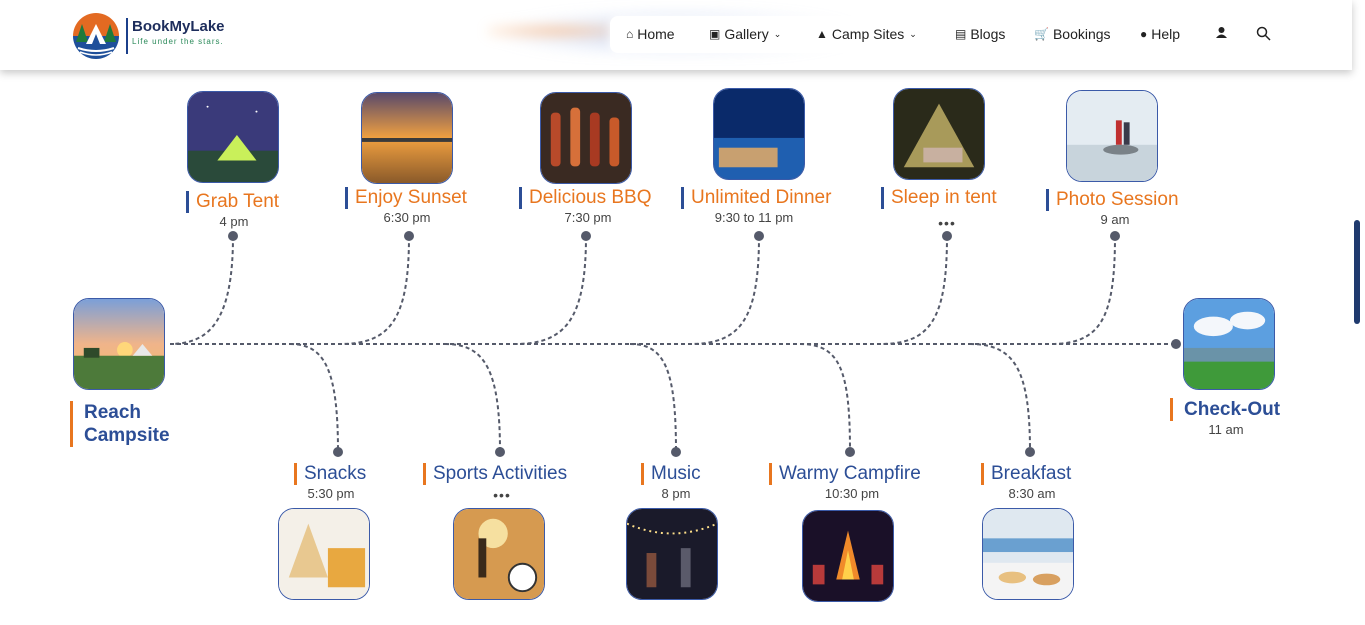 The height and width of the screenshot is (625, 1365). I want to click on gallery-icon: ▣, so click(715, 34).